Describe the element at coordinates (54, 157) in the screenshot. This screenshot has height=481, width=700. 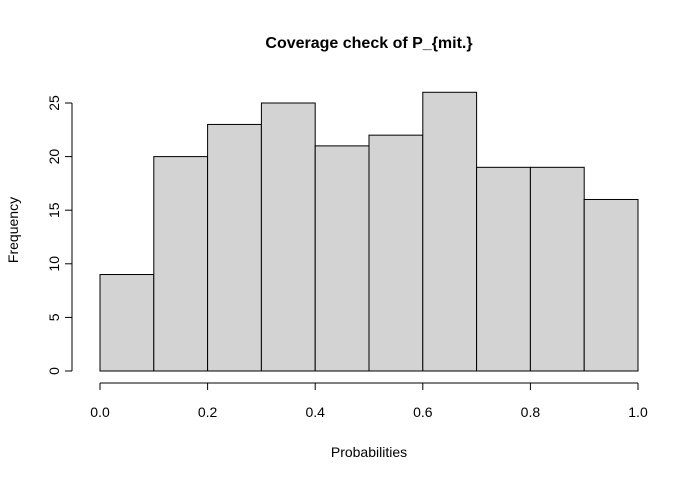
I see `y-tick-label: 20` at that location.